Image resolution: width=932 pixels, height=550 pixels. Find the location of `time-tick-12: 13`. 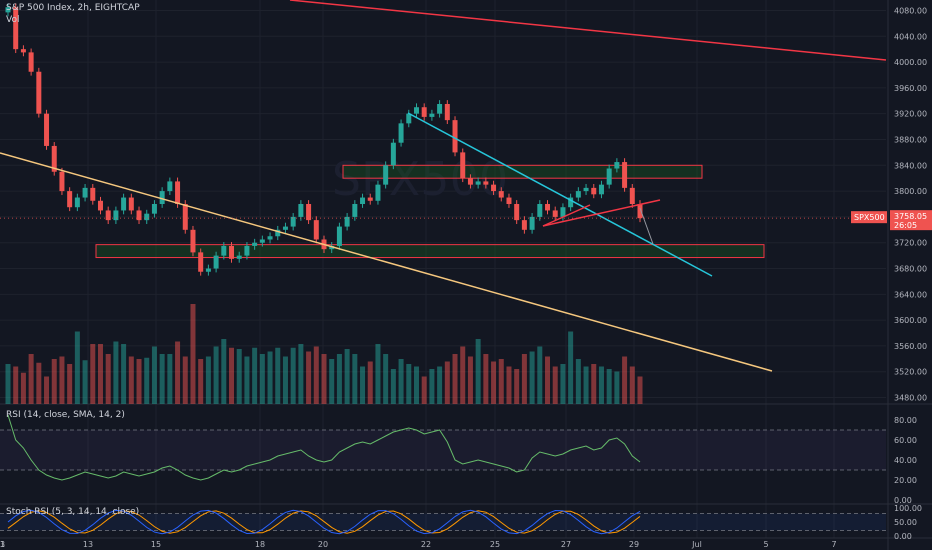

time-tick-12: 13 is located at coordinates (2, 544).